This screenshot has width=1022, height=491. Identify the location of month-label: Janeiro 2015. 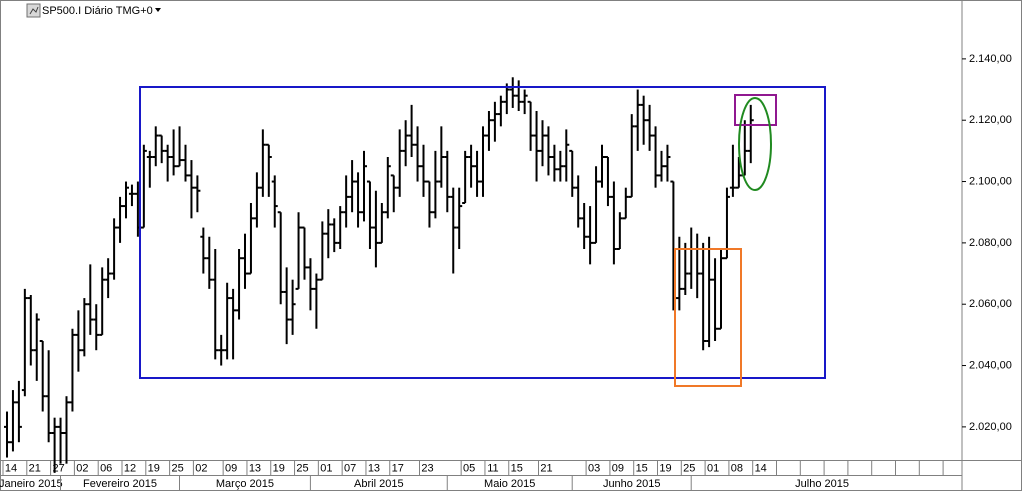
(31, 484).